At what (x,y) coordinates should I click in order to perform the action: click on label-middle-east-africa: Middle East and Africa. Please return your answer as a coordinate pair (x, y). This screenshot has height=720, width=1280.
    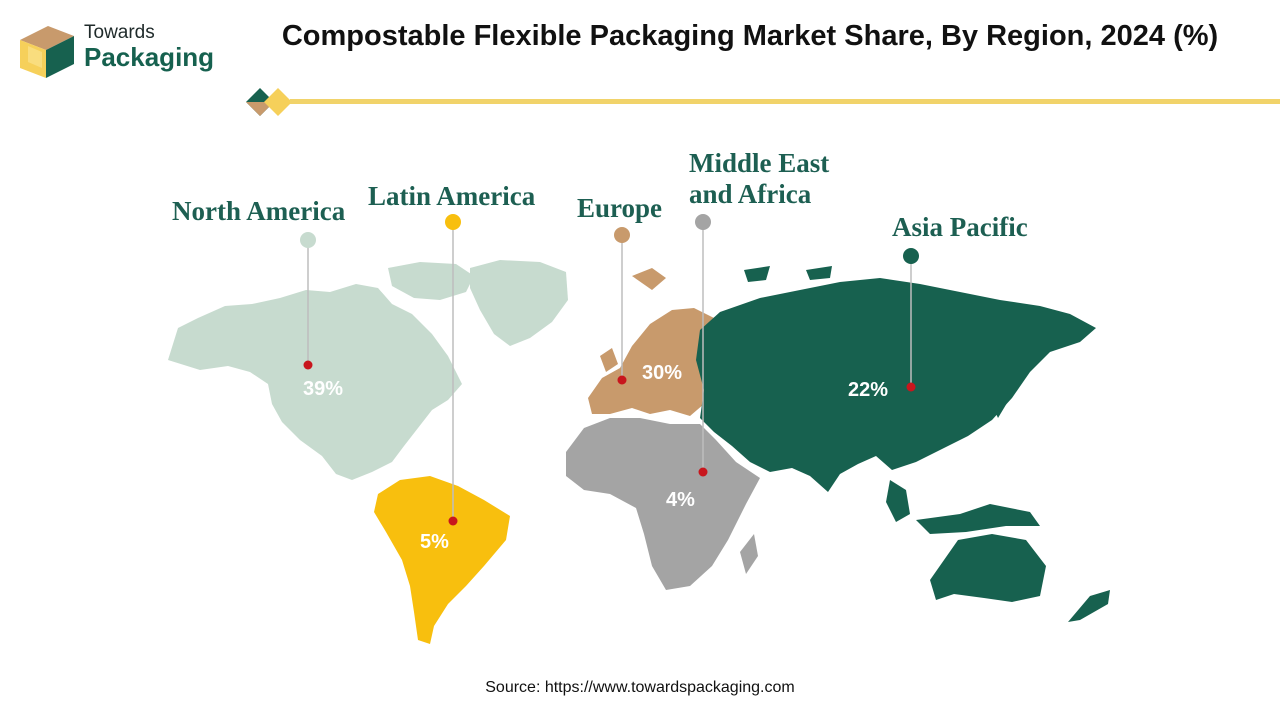
    Looking at the image, I should click on (759, 178).